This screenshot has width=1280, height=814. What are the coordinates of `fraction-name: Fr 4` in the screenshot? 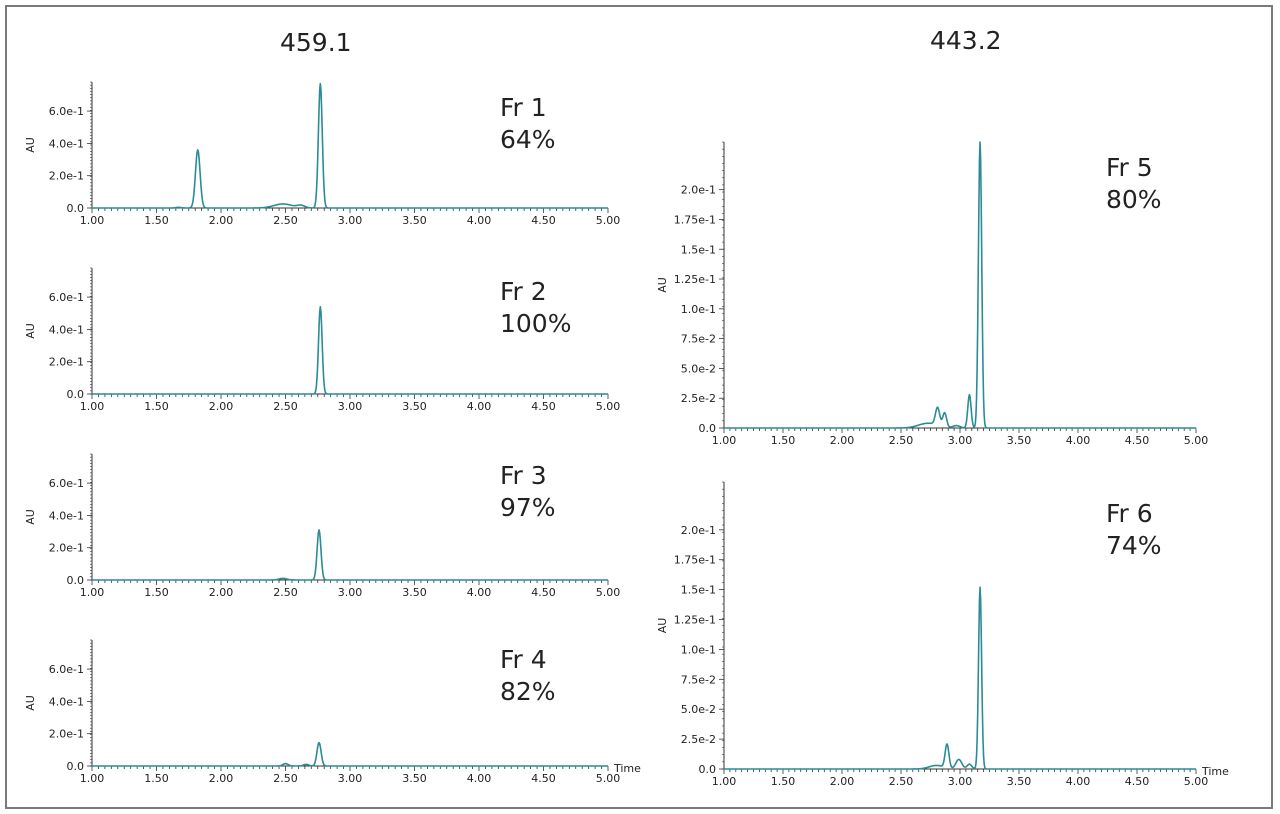 It's located at (523, 659).